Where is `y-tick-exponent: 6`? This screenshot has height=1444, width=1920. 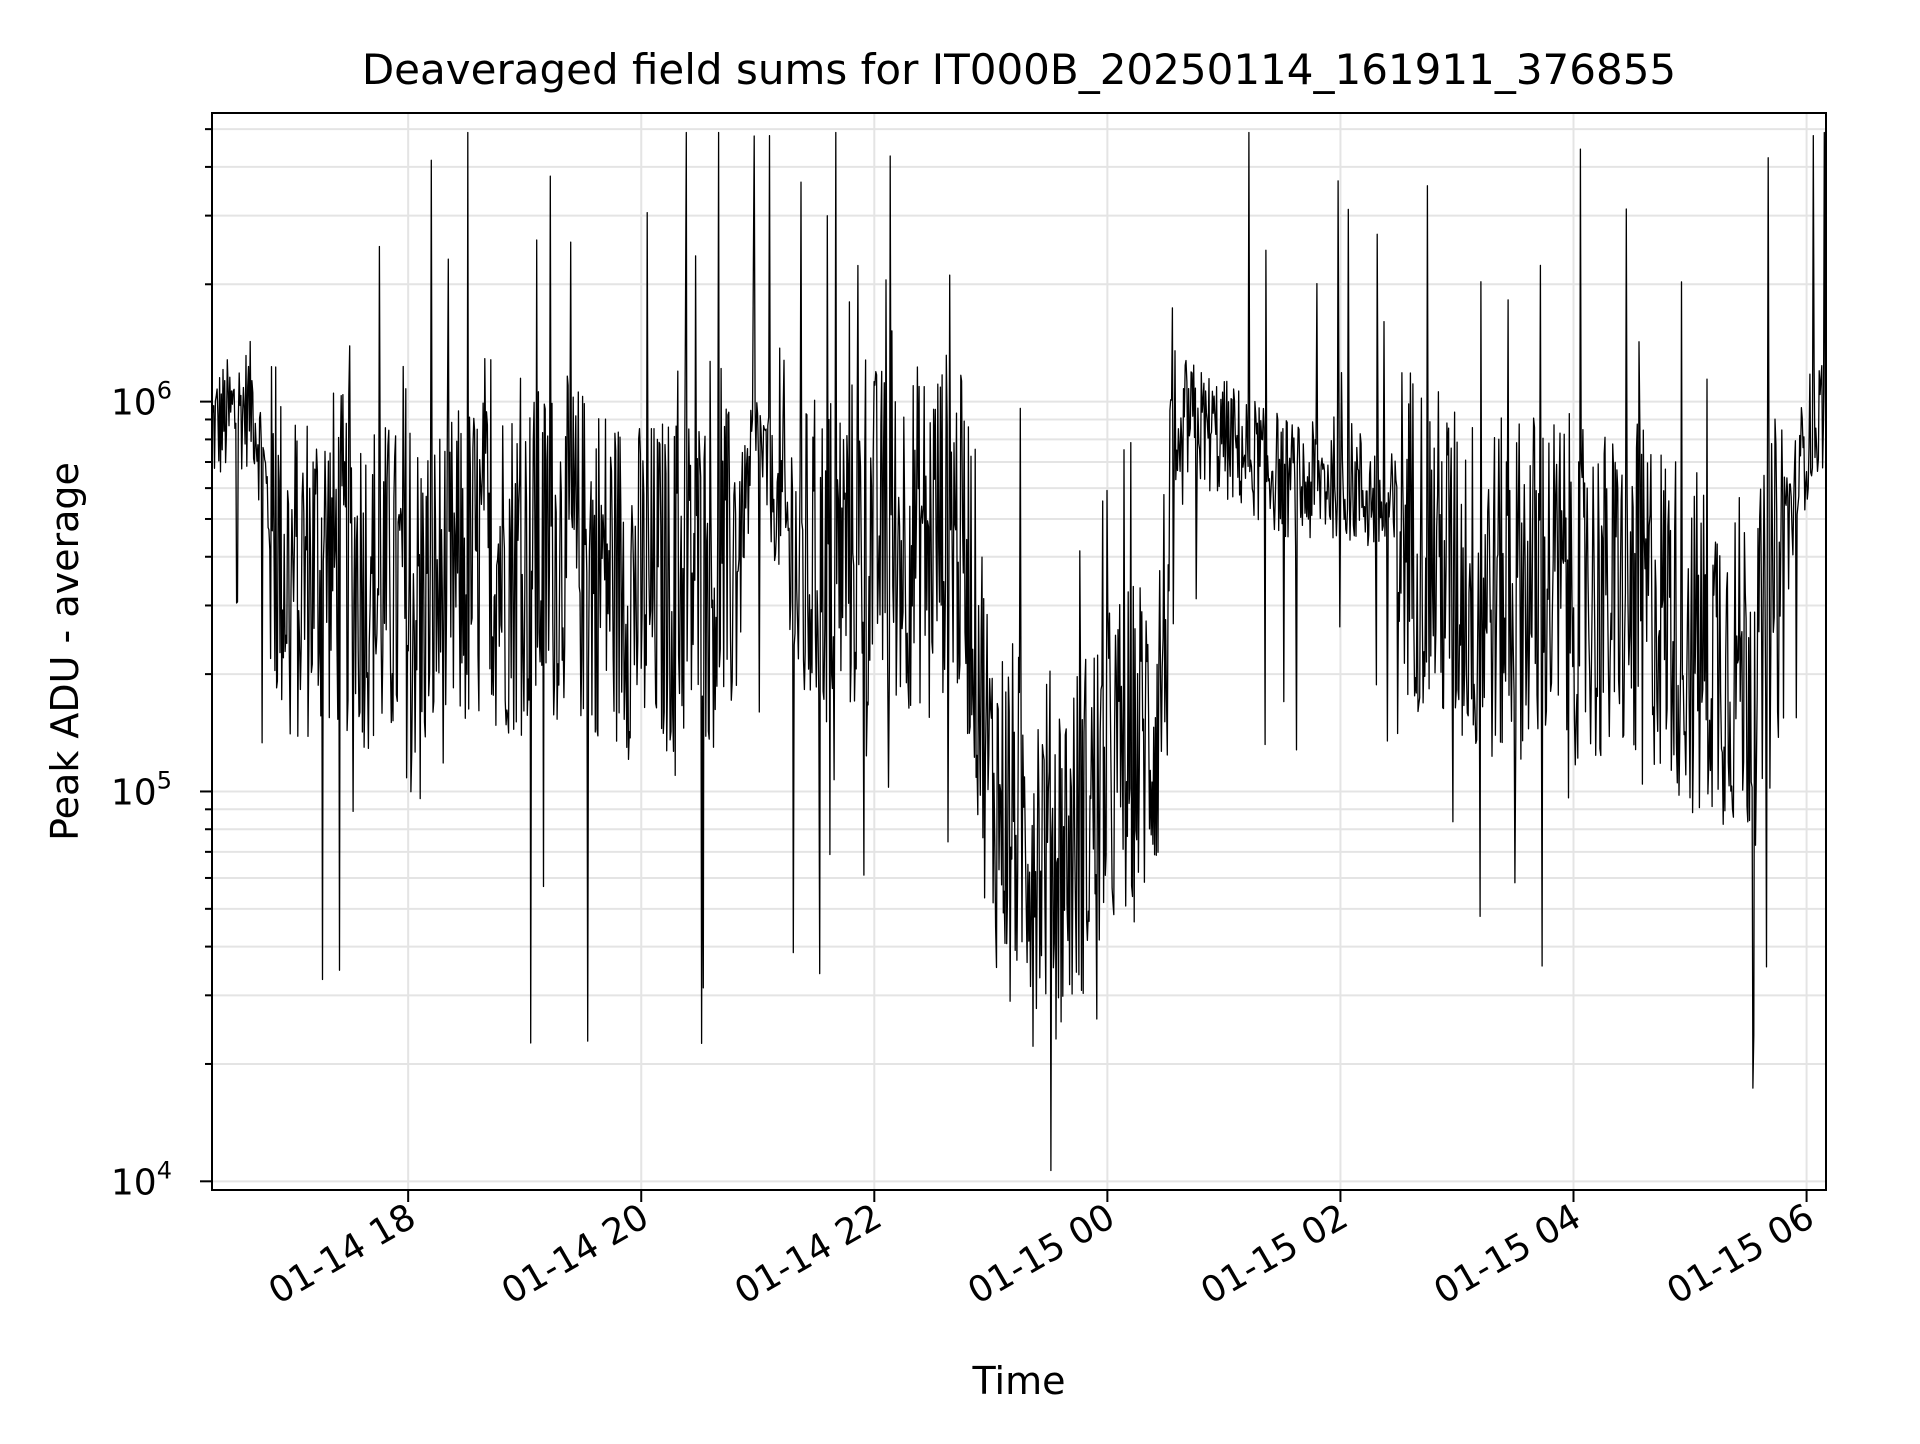
y-tick-exponent: 6 is located at coordinates (164, 391).